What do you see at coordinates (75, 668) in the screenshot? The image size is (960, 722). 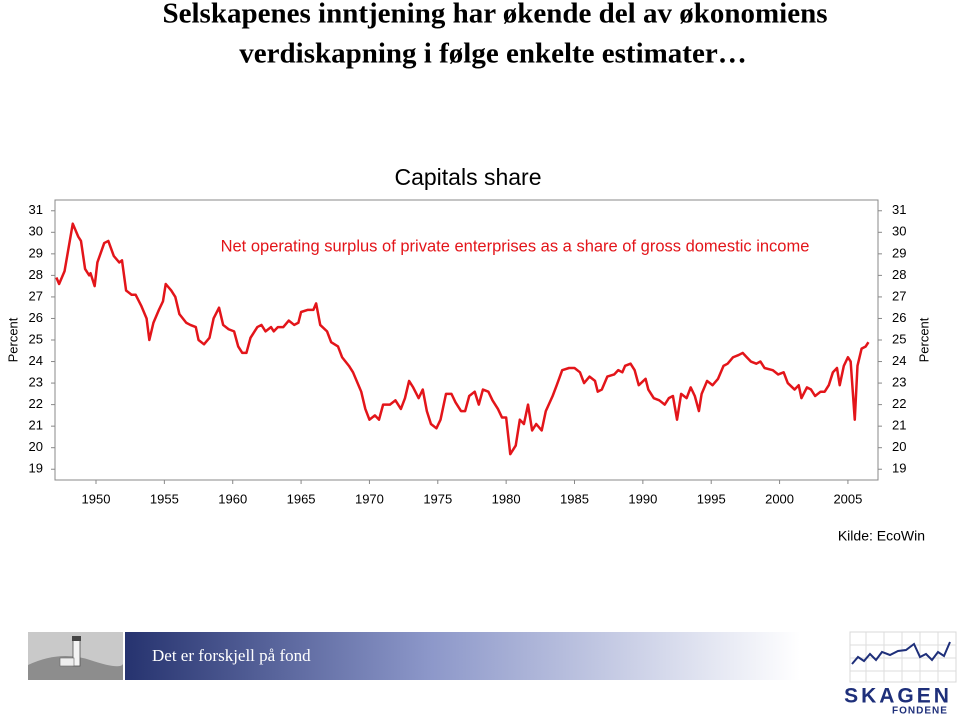 I see `rocks` at bounding box center [75, 668].